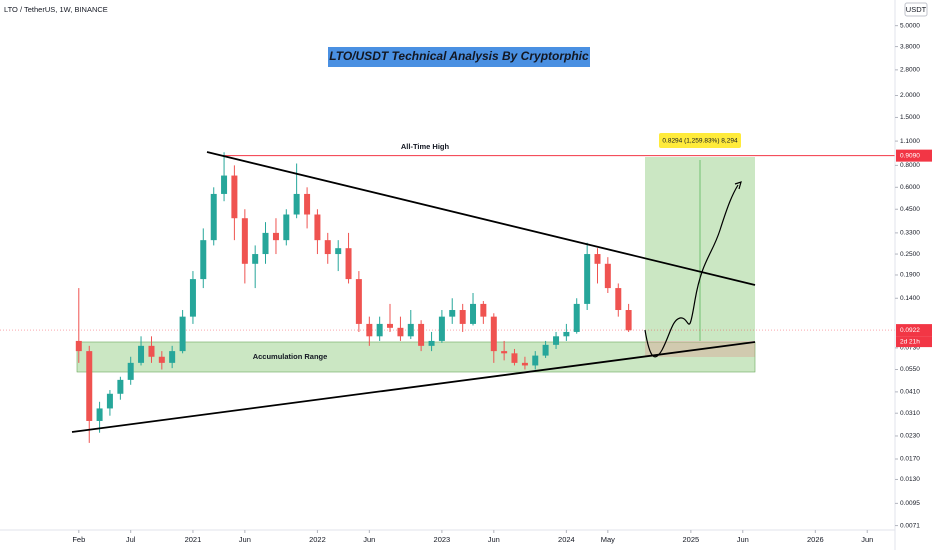 The width and height of the screenshot is (932, 550). I want to click on y-tick-label: 2.8000, so click(910, 70).